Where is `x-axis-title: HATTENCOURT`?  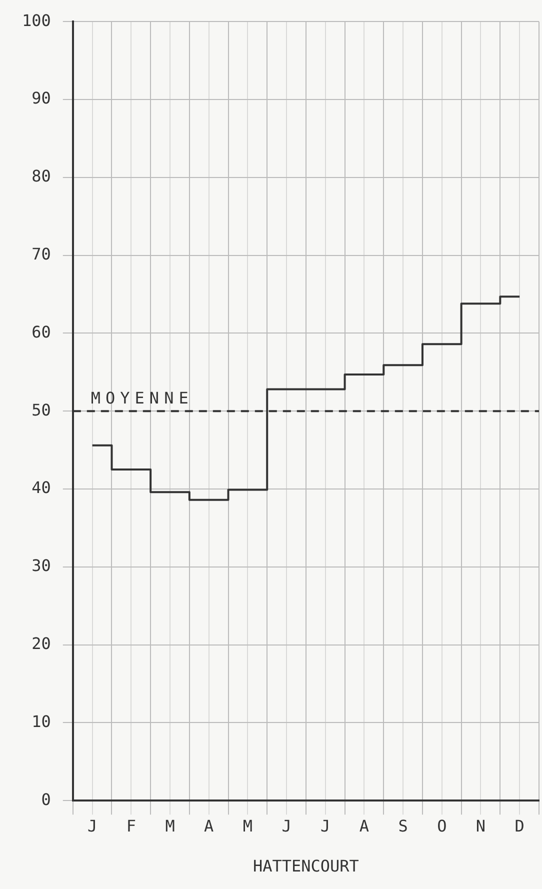 x-axis-title: HATTENCOURT is located at coordinates (306, 866).